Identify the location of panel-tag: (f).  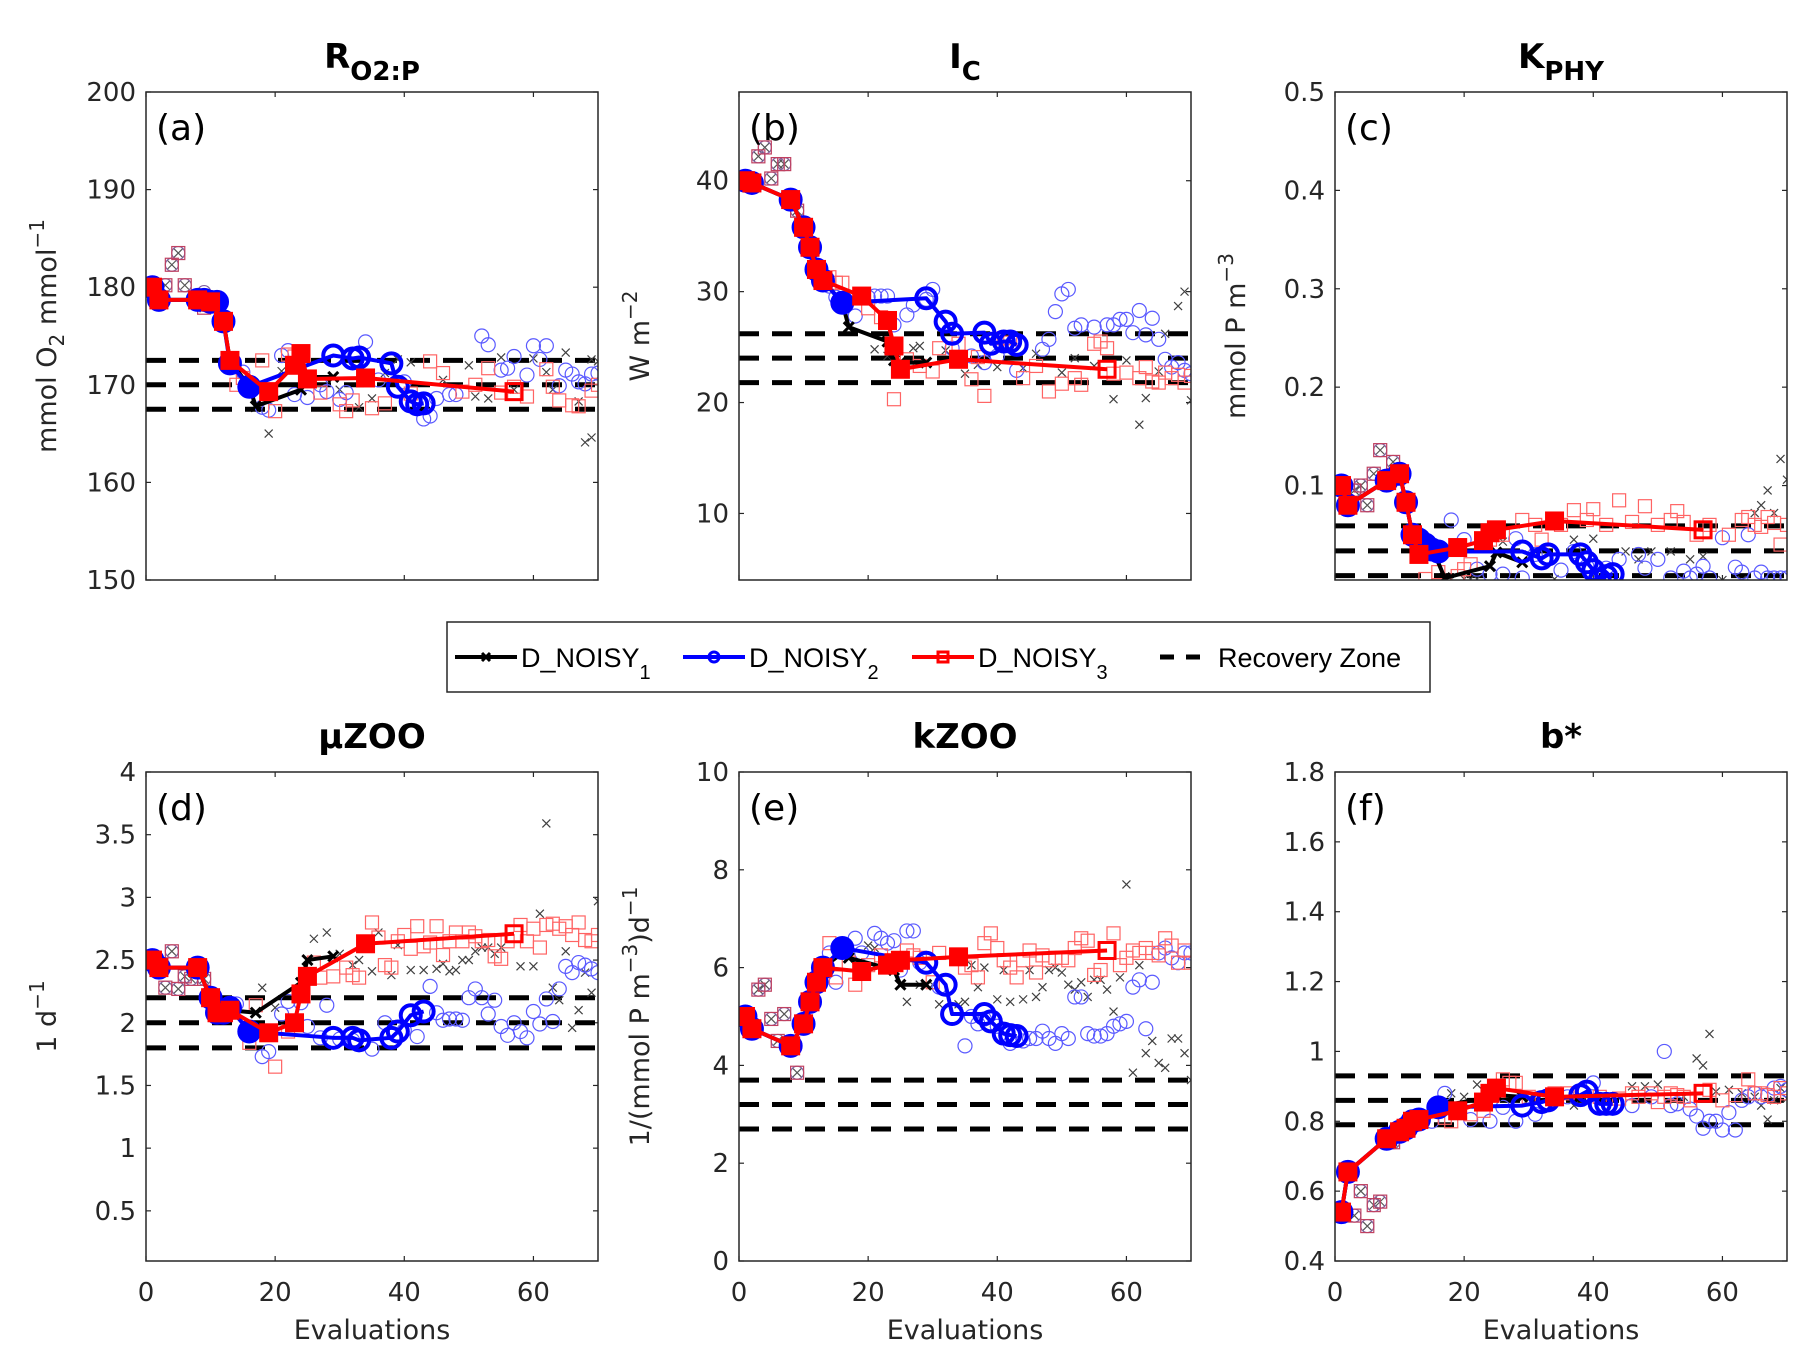
(1365, 808).